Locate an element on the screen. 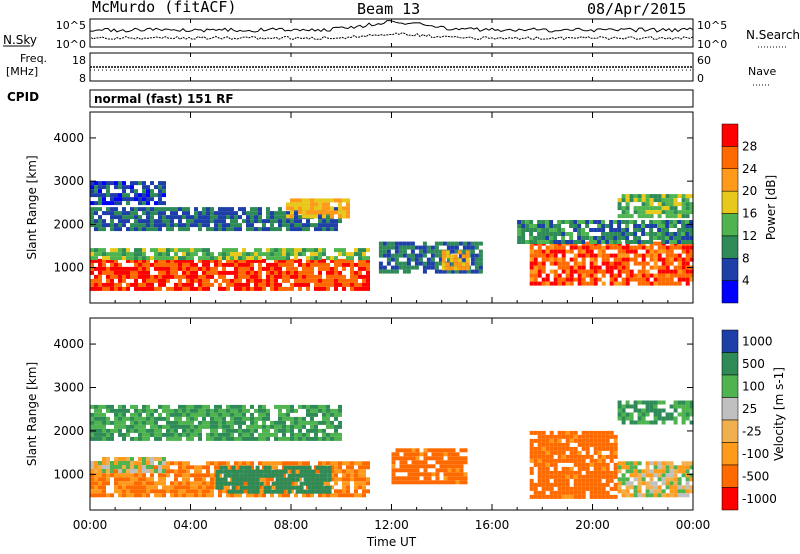 This screenshot has height=554, width=800. cpid-text: normal (fast) 151 RF is located at coordinates (164, 99).